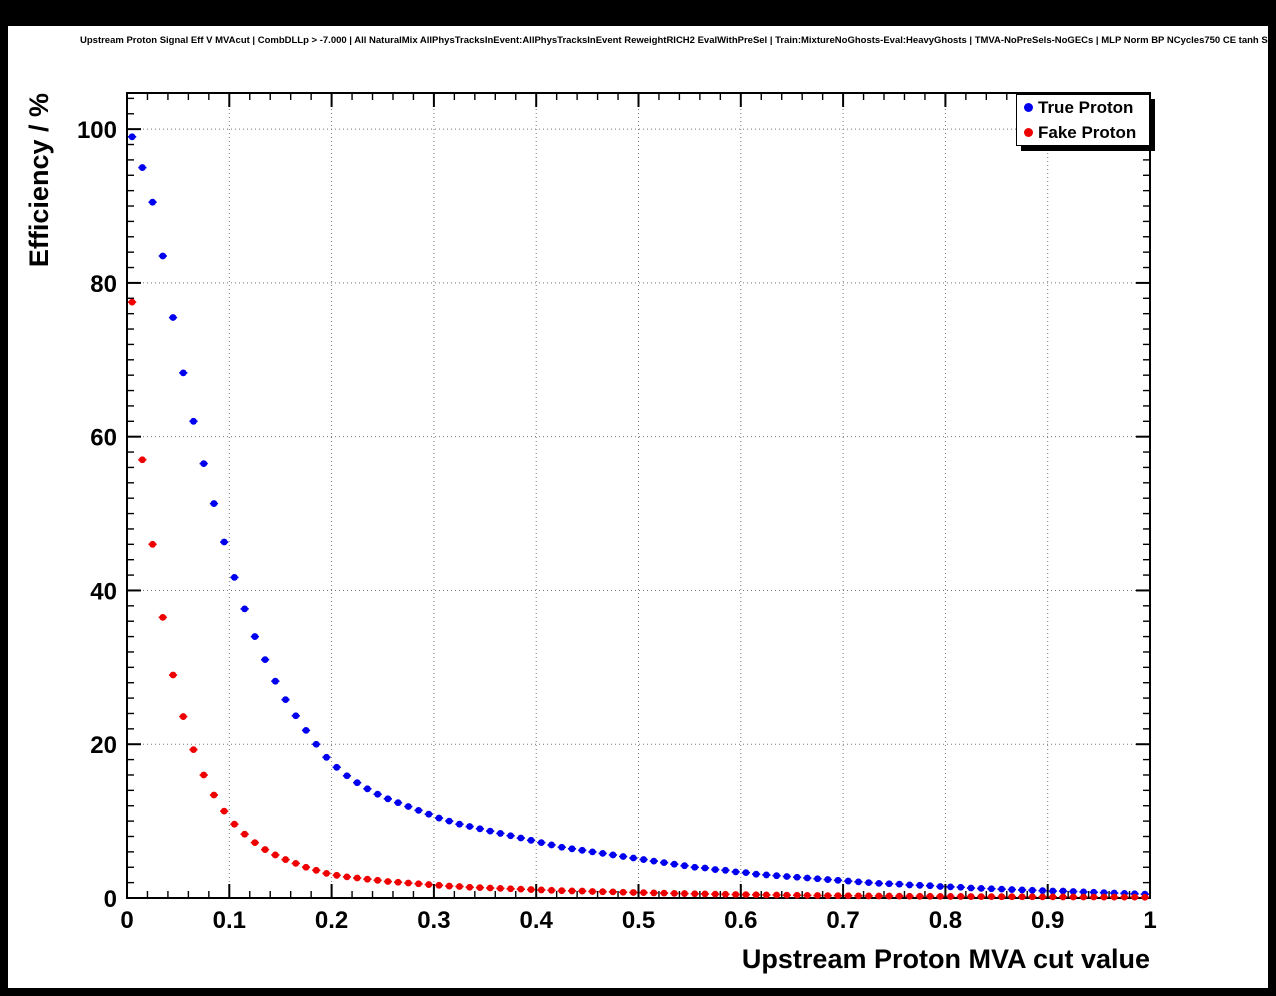 The width and height of the screenshot is (1276, 996). Describe the element at coordinates (945, 959) in the screenshot. I see `x-axis-label: Upstream Proton MVA cut value` at that location.